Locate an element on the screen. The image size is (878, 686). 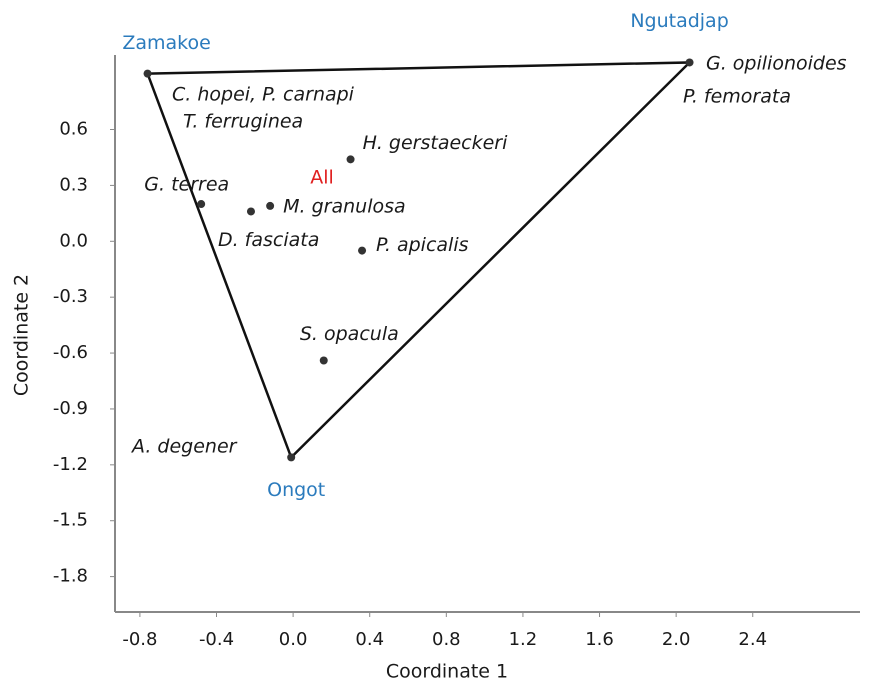
x-tick-label: 2.0 is located at coordinates (676, 639).